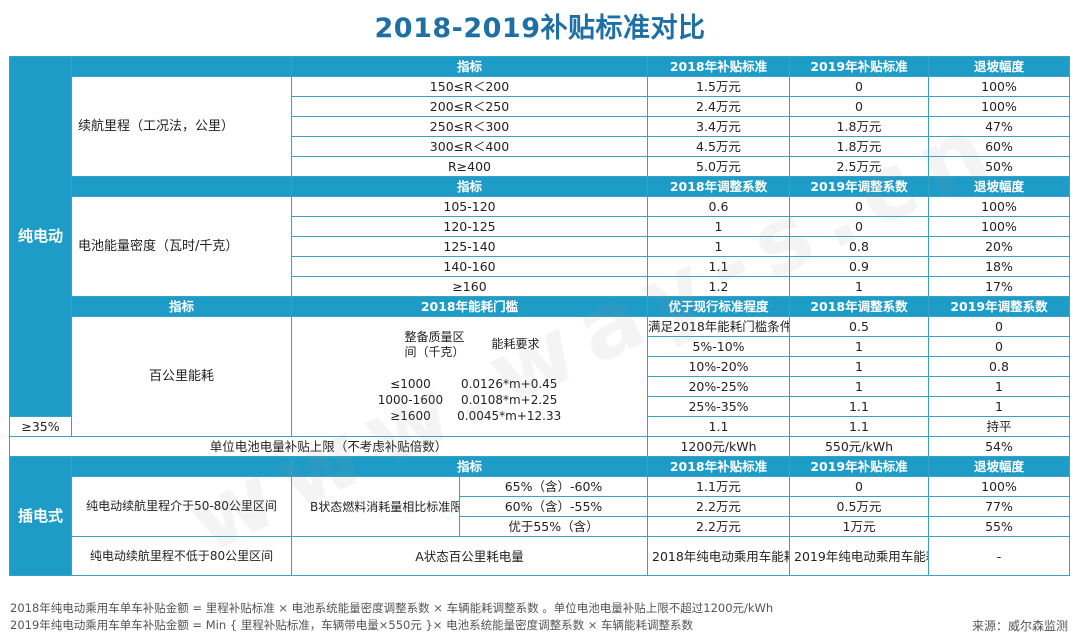 The image size is (1080, 641). What do you see at coordinates (40, 516) in the screenshot?
I see `category-phev: 插电式` at bounding box center [40, 516].